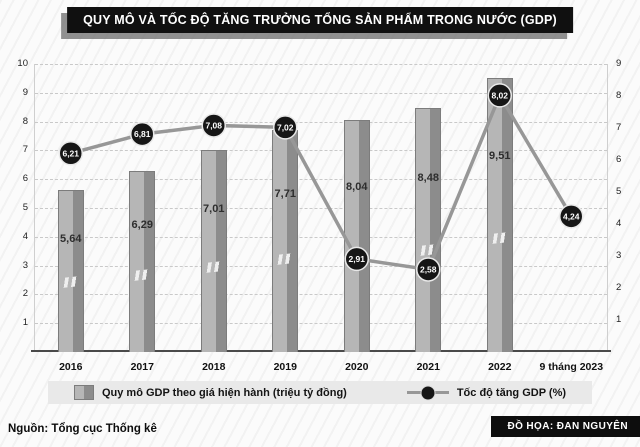 This screenshot has width=640, height=447. What do you see at coordinates (428, 367) in the screenshot?
I see `x-axis-label: 2021` at bounding box center [428, 367].